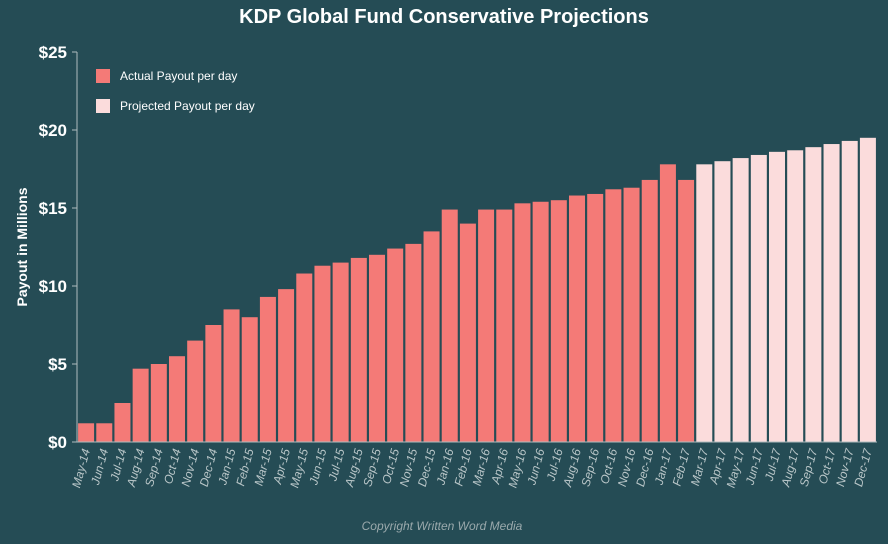 The image size is (888, 544). What do you see at coordinates (22, 246) in the screenshot?
I see `y-axis-title: Payout in Millions` at bounding box center [22, 246].